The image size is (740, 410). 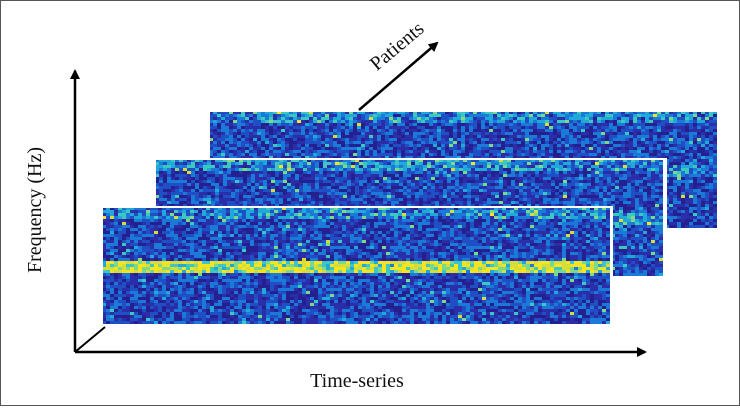 What do you see at coordinates (357, 381) in the screenshot?
I see `time-axis-label: Time-series` at bounding box center [357, 381].